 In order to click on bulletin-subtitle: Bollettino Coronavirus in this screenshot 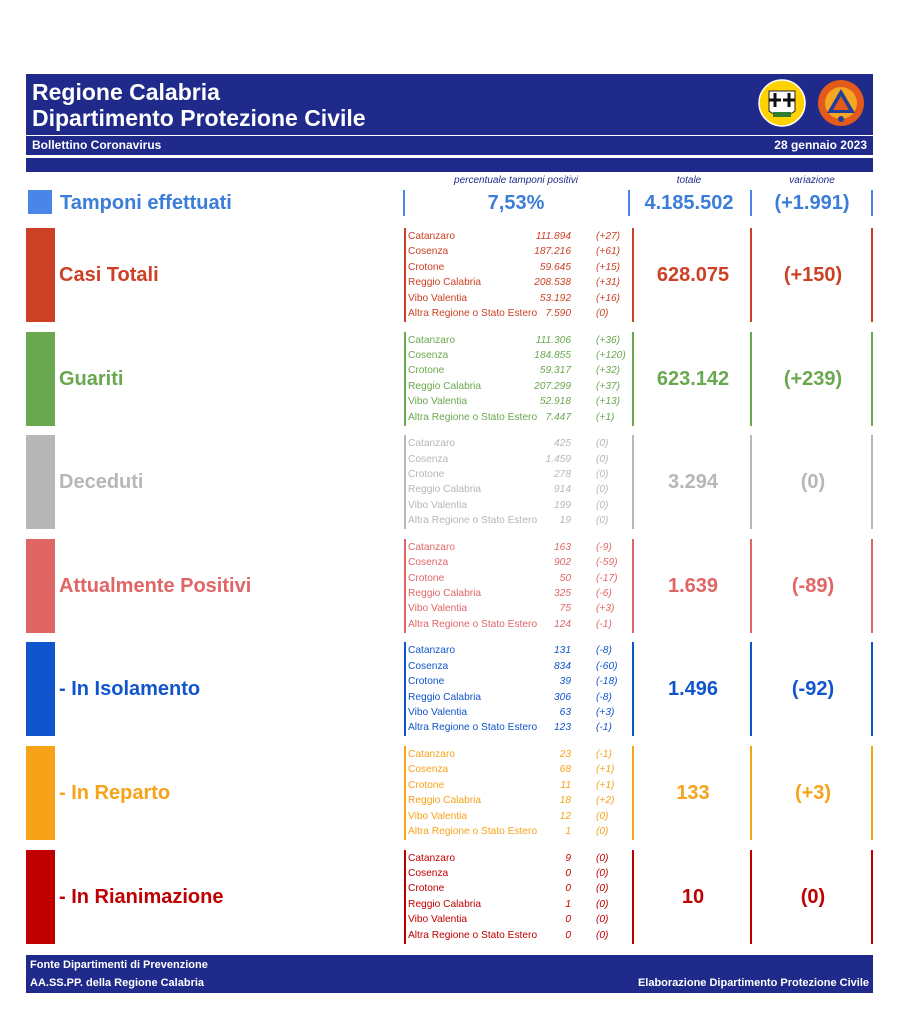, I will do `click(97, 145)`.